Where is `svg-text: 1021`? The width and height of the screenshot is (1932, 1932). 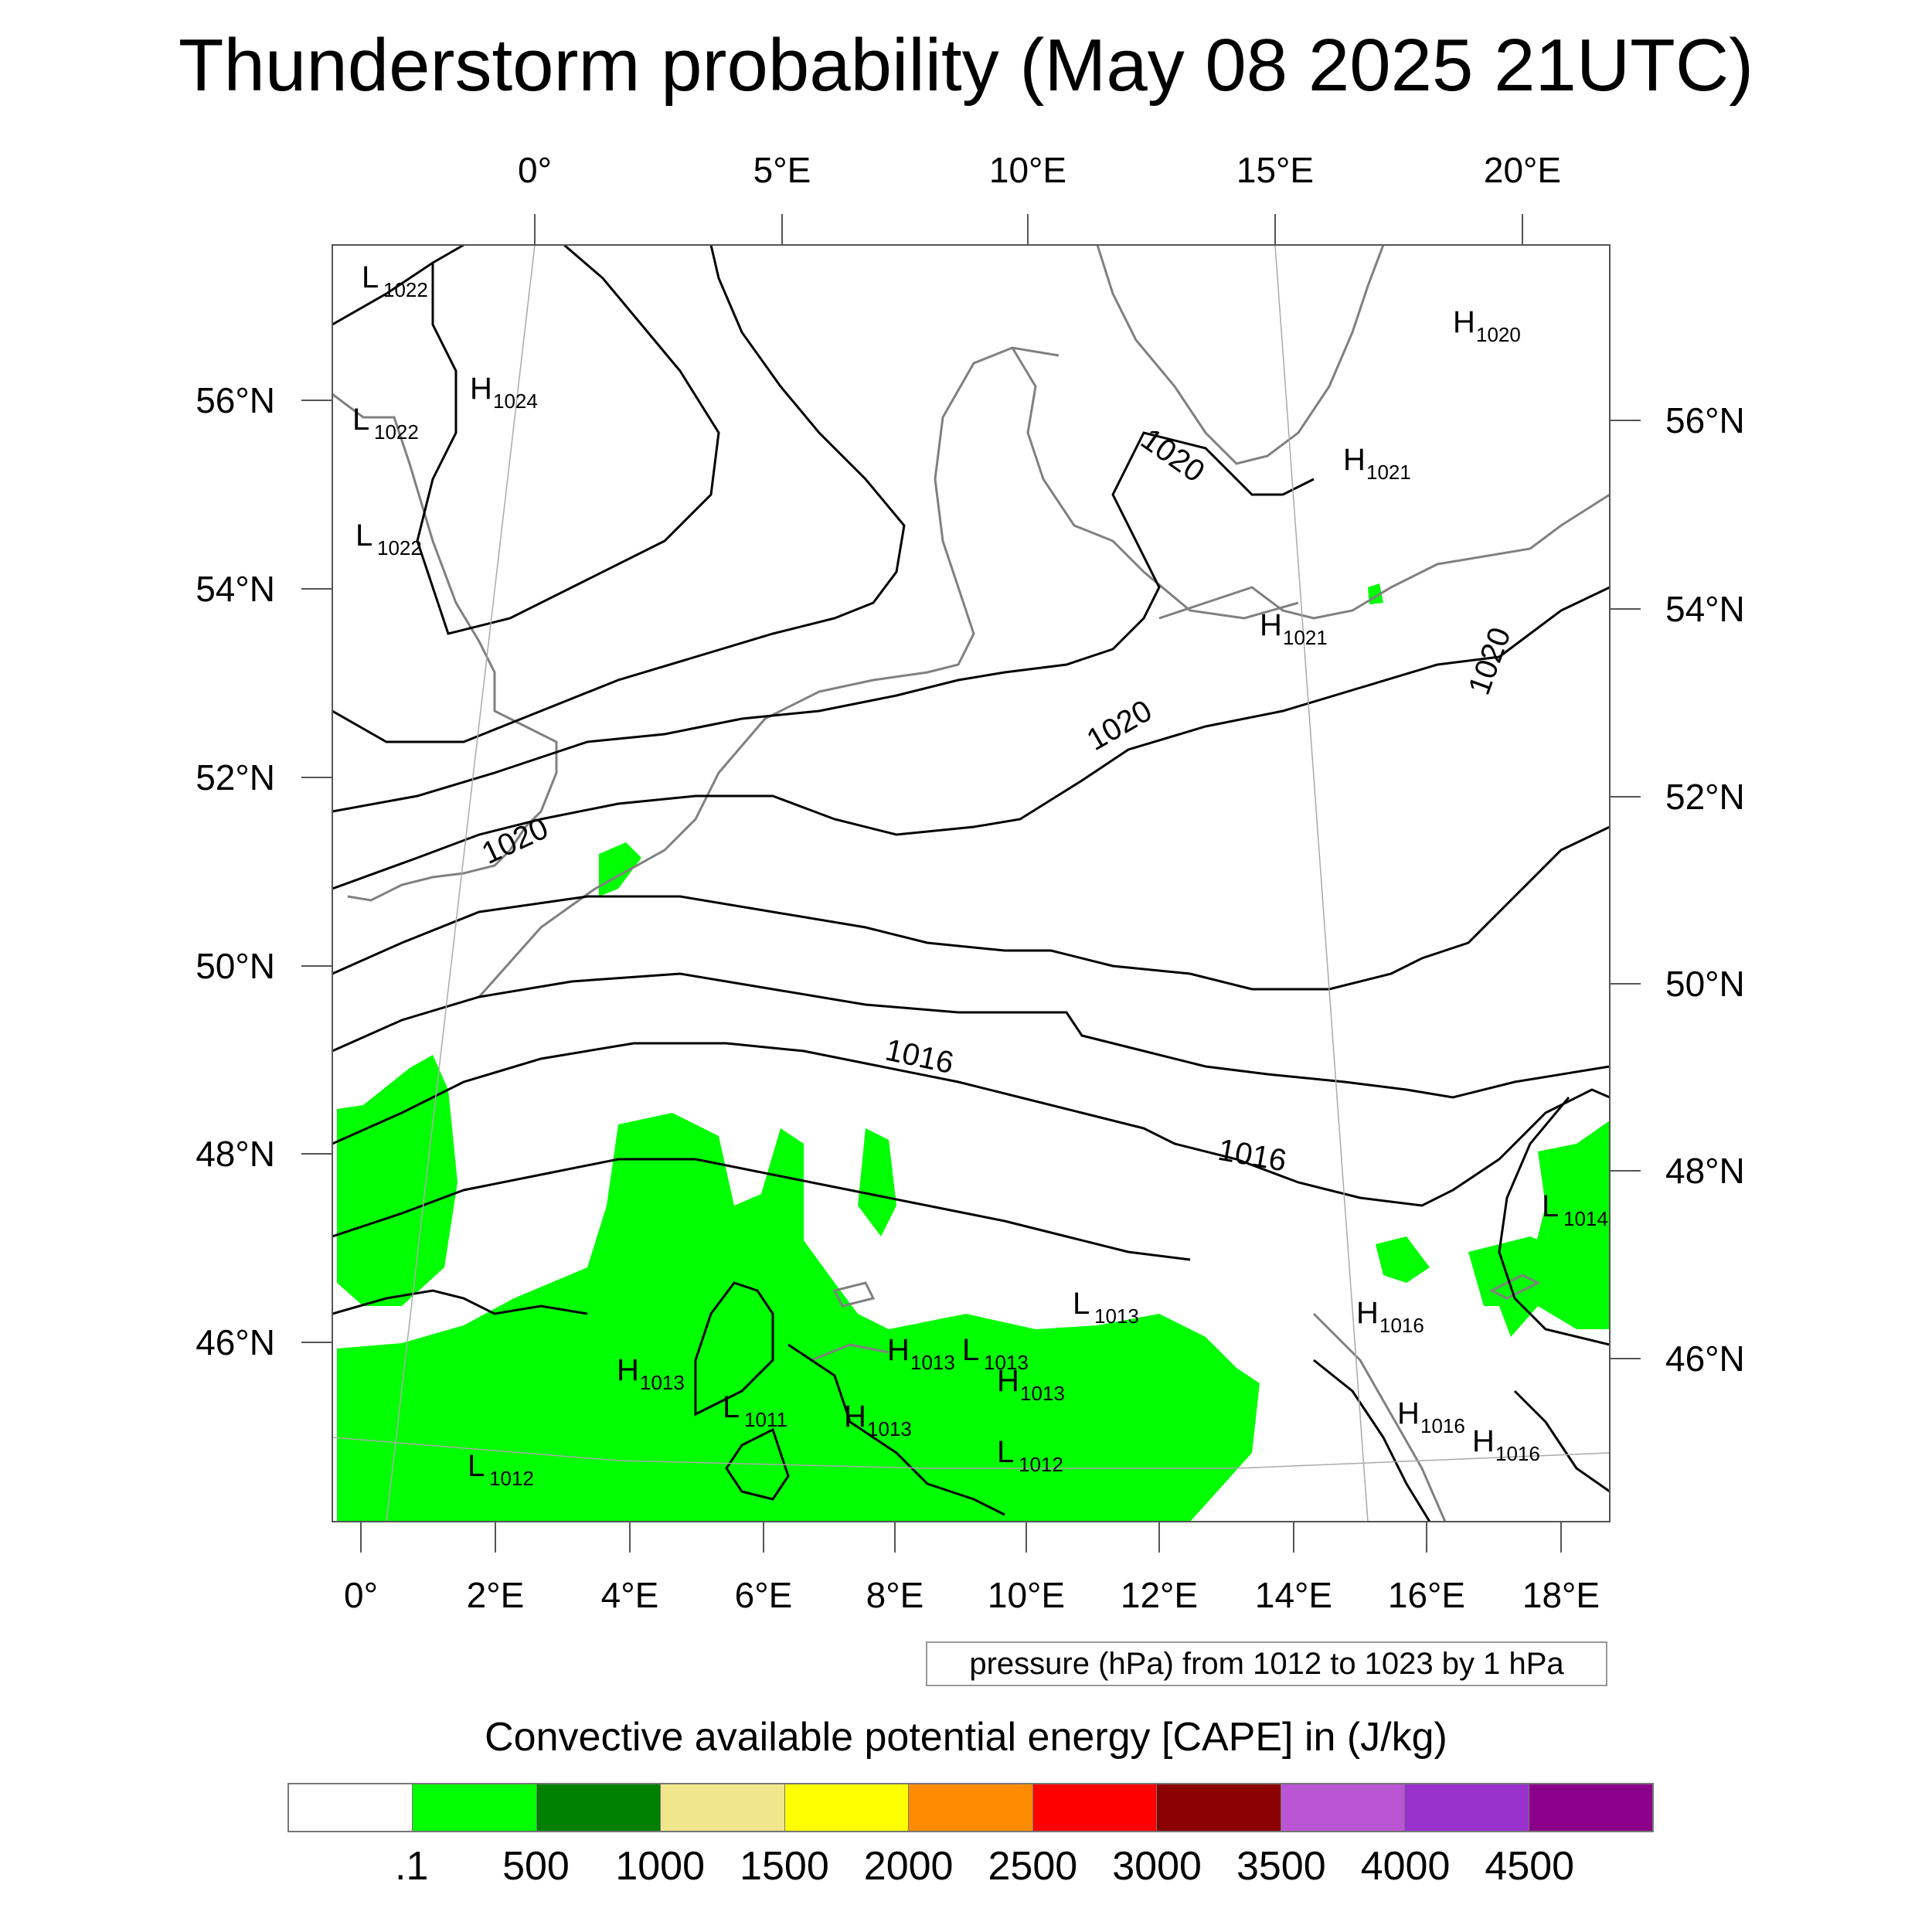 svg-text: 1021 is located at coordinates (1305, 638).